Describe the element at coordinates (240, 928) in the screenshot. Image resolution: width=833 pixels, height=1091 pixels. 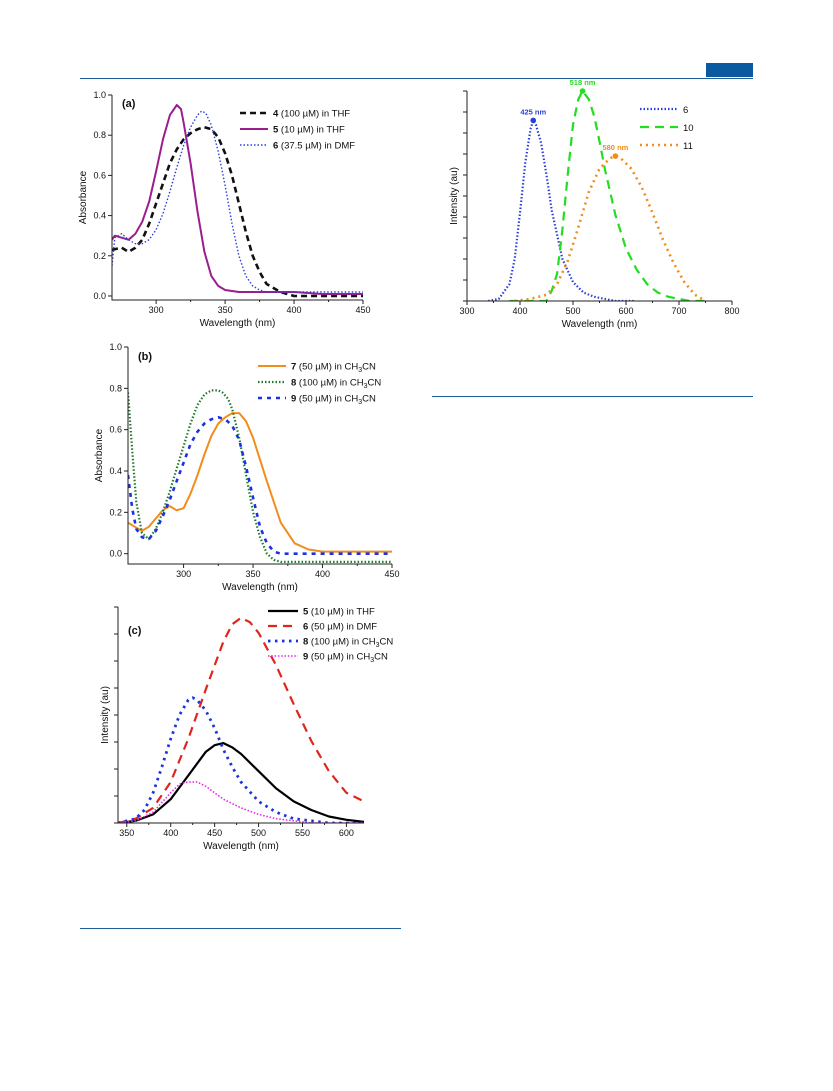
I see `figure-divider-left` at that location.